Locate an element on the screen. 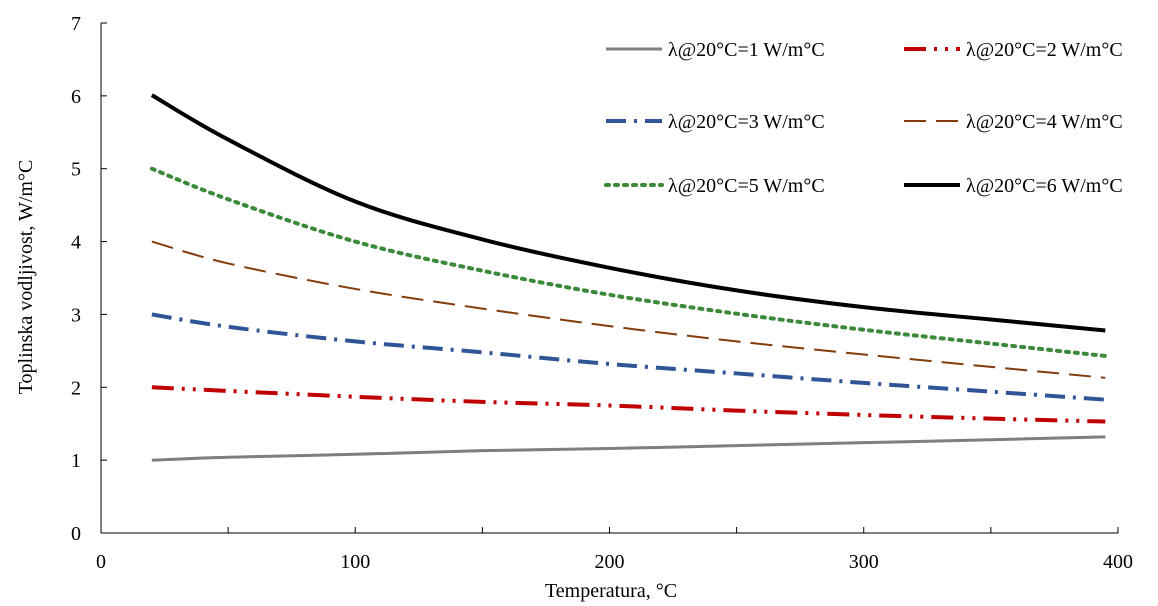  legend-item-1: λ@20°C=1 W/m°C is located at coordinates (715, 50).